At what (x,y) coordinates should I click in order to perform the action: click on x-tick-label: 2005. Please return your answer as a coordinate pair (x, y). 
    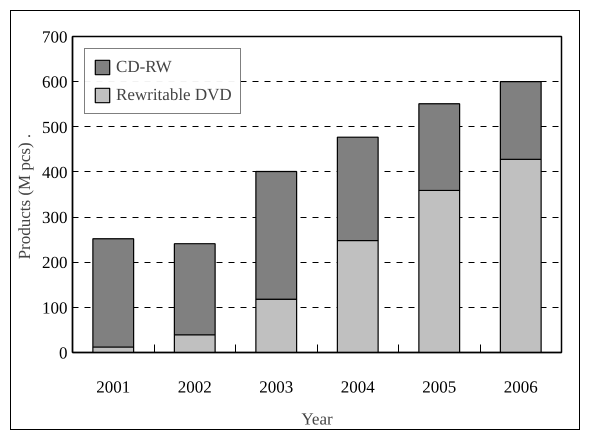
    Looking at the image, I should click on (439, 387).